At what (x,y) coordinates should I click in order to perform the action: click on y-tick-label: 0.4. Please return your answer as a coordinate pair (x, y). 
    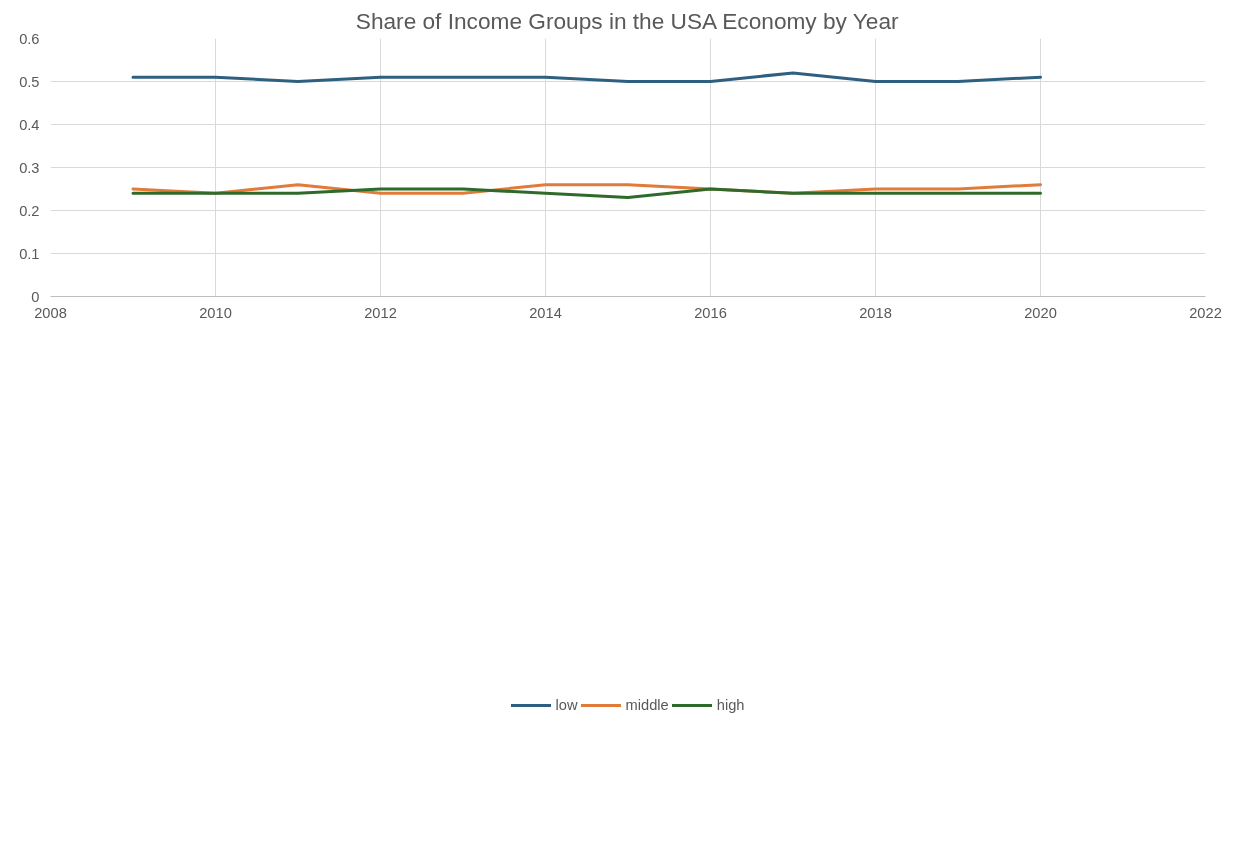
    Looking at the image, I should click on (29, 124).